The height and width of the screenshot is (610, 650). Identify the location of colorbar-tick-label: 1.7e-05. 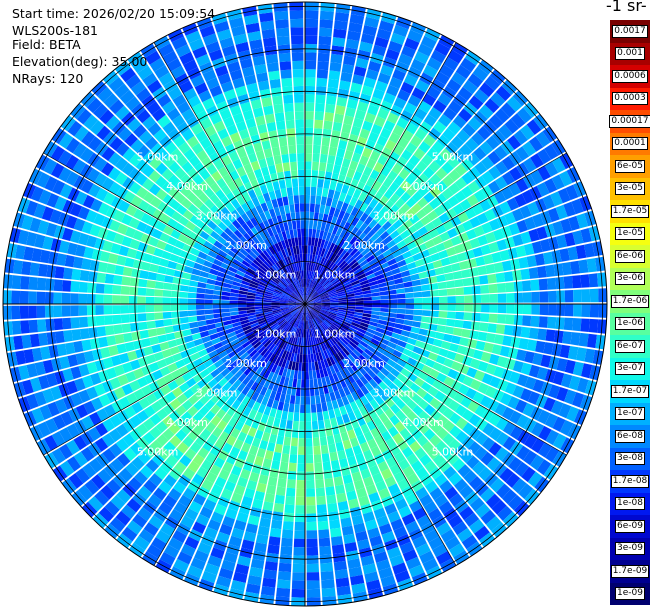
(630, 211).